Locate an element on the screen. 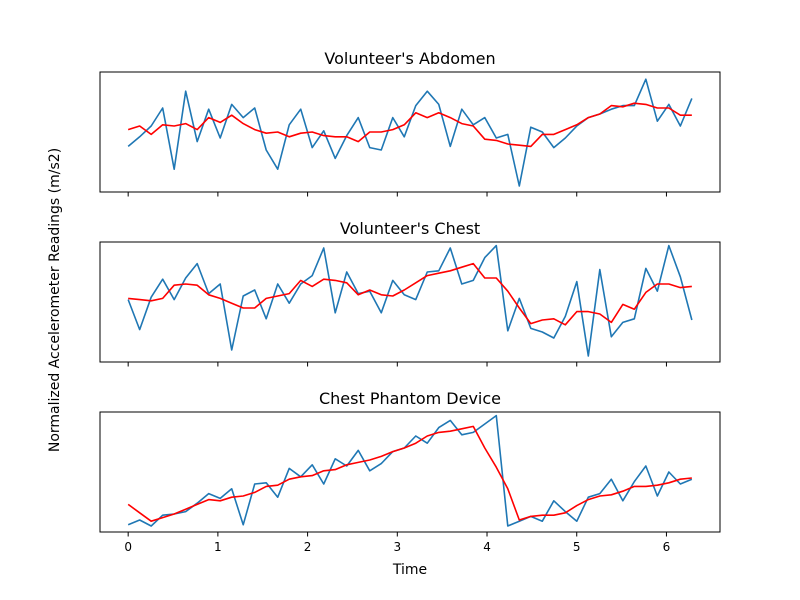 Image resolution: width=800 pixels, height=600 pixels. x-axis-label: Time is located at coordinates (409, 570).